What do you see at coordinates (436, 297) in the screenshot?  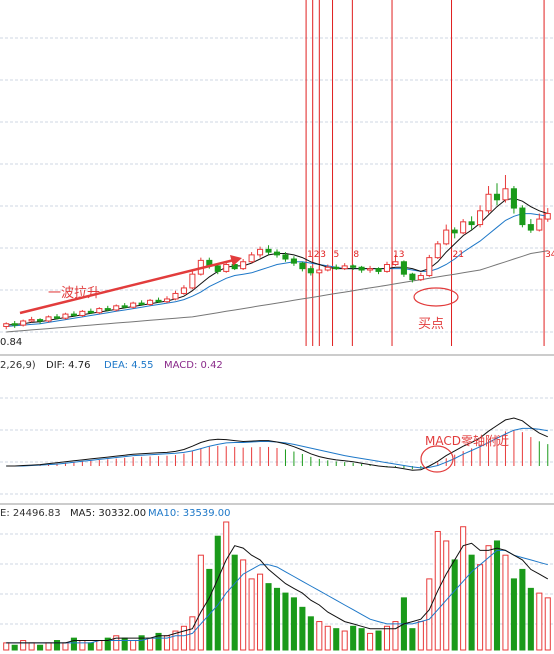 I see `buy-point-circle` at bounding box center [436, 297].